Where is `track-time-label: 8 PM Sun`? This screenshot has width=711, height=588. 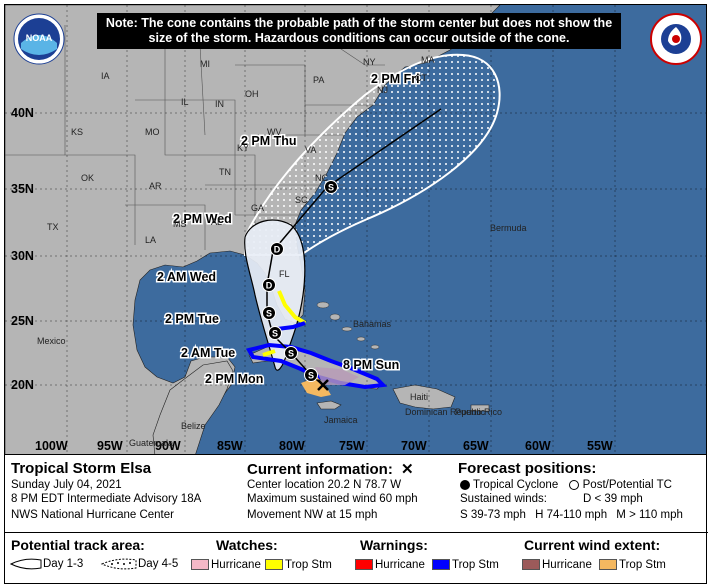
track-time-label: 8 PM Sun is located at coordinates (371, 365).